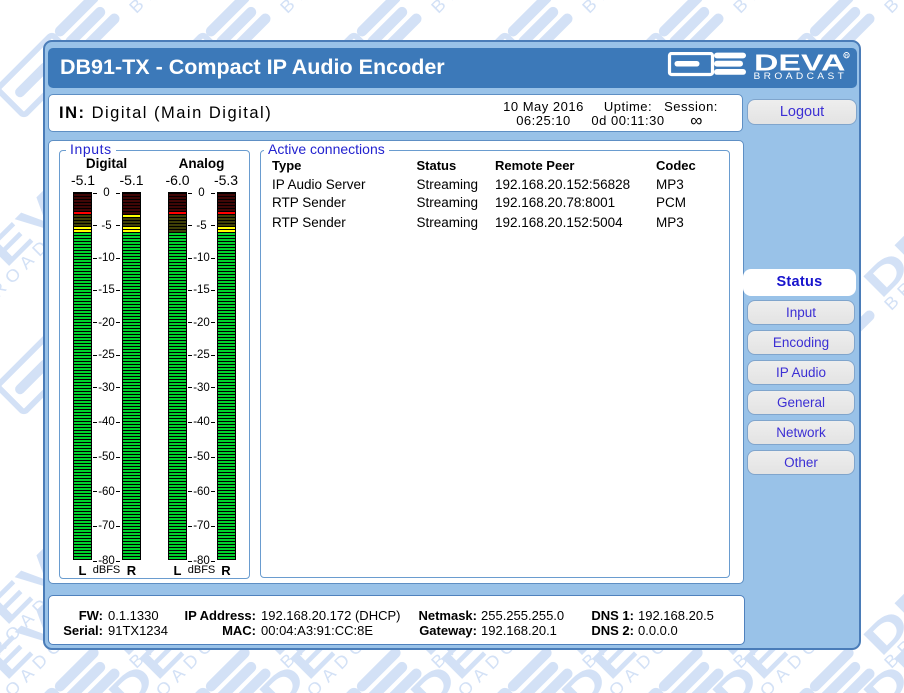 Image resolution: width=904 pixels, height=693 pixels. I want to click on svg-text: BROADCAST, so click(800, 76).